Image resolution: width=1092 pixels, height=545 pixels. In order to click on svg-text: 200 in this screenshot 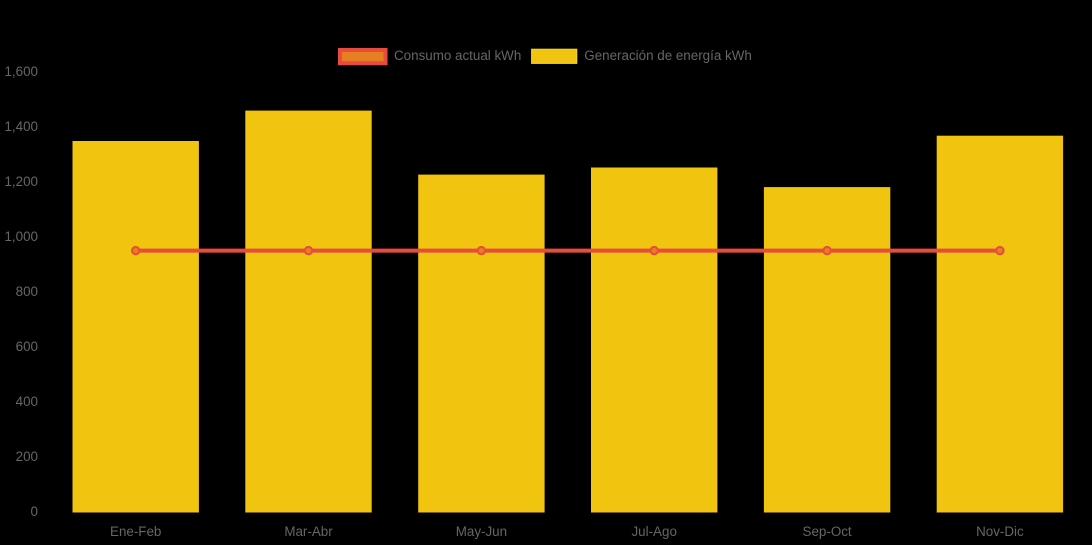, I will do `click(27, 456)`.